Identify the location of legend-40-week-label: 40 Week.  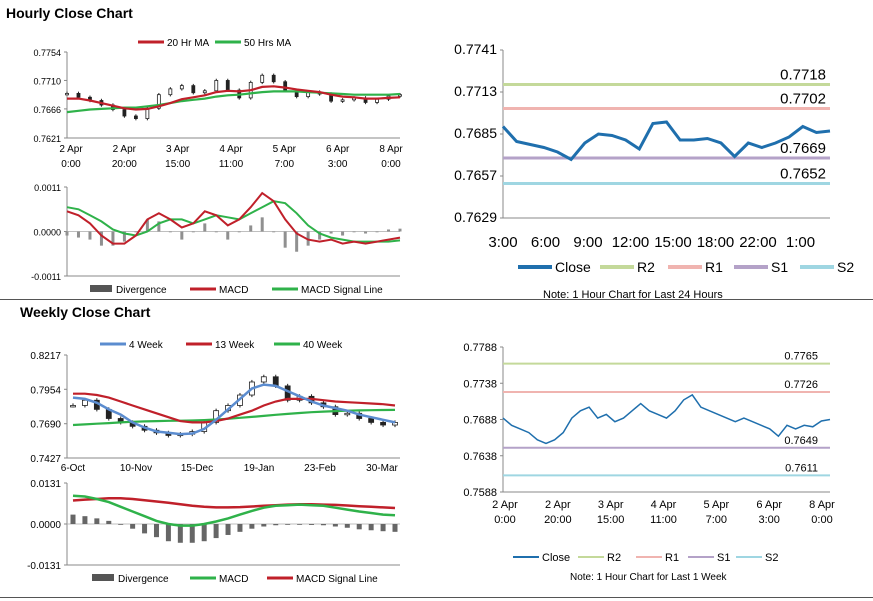
(323, 345).